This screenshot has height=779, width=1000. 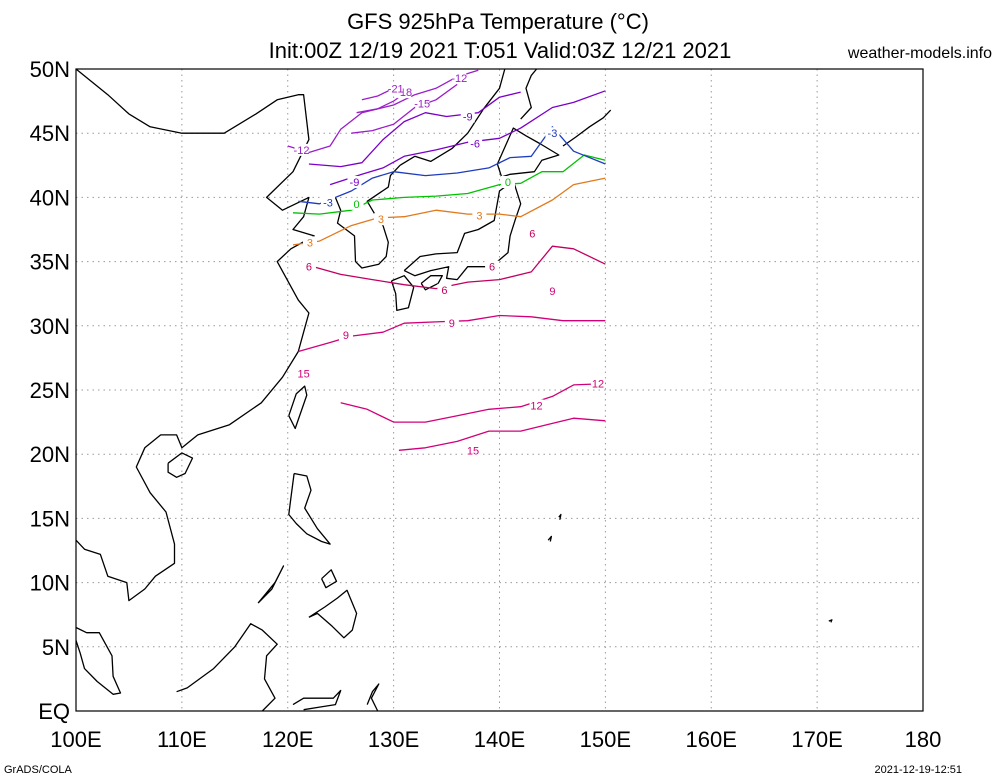 What do you see at coordinates (918, 770) in the screenshot?
I see `footer-timestamp: 2021-12-19-12:51` at bounding box center [918, 770].